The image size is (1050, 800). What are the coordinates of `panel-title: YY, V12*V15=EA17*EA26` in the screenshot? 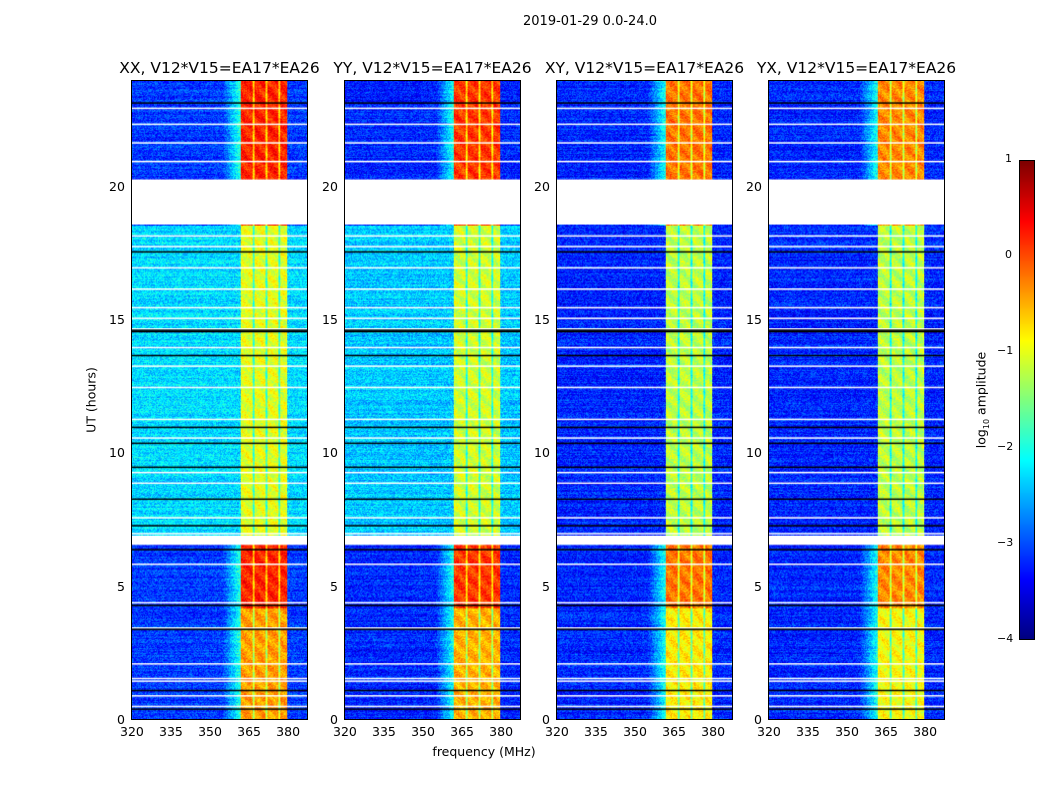 It's located at (432, 68).